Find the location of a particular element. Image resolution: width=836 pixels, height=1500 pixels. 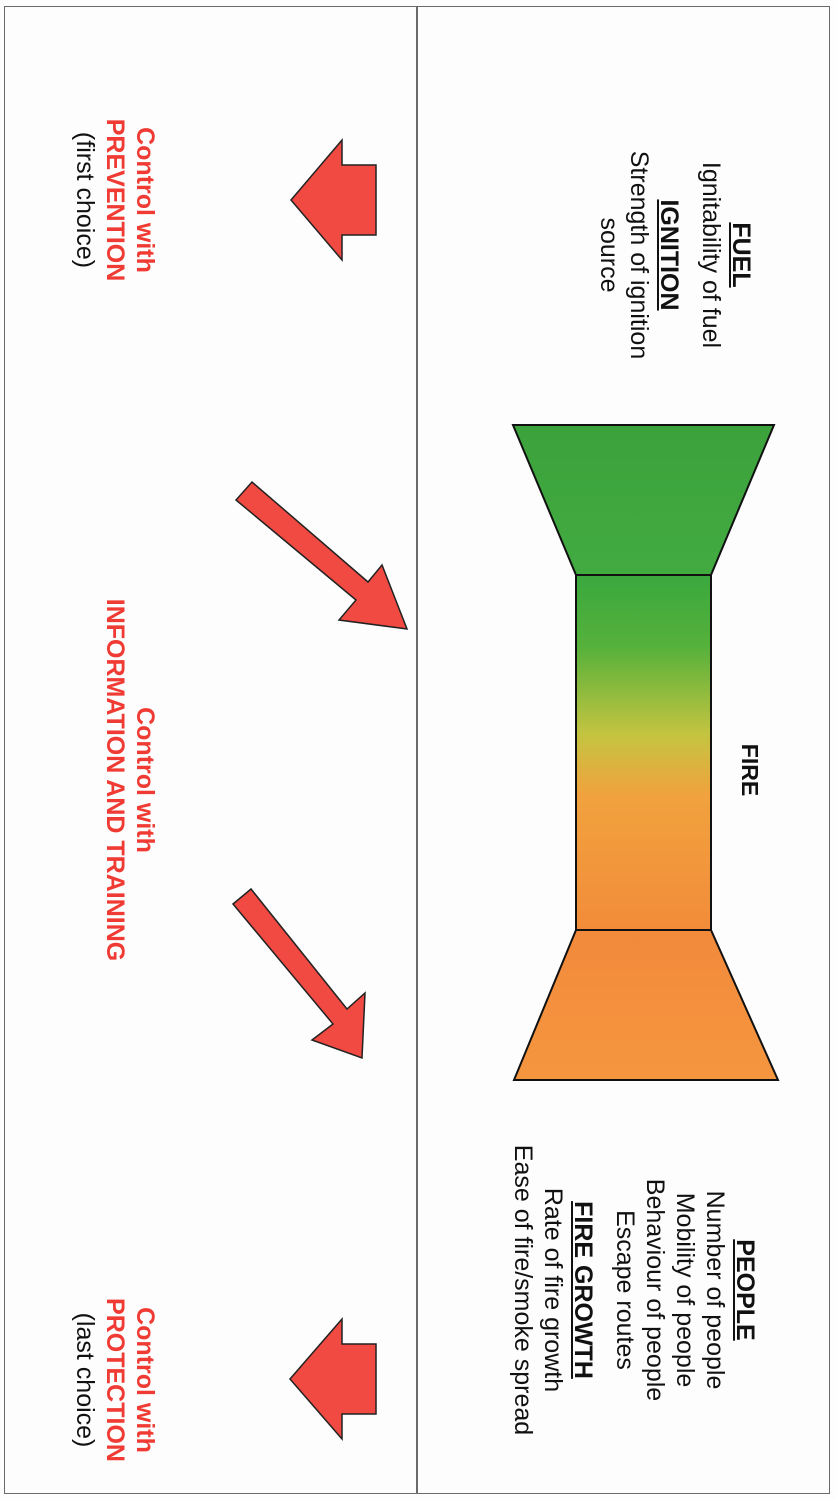

control-protection-line-2: PROTECTION is located at coordinates (115, 1380).